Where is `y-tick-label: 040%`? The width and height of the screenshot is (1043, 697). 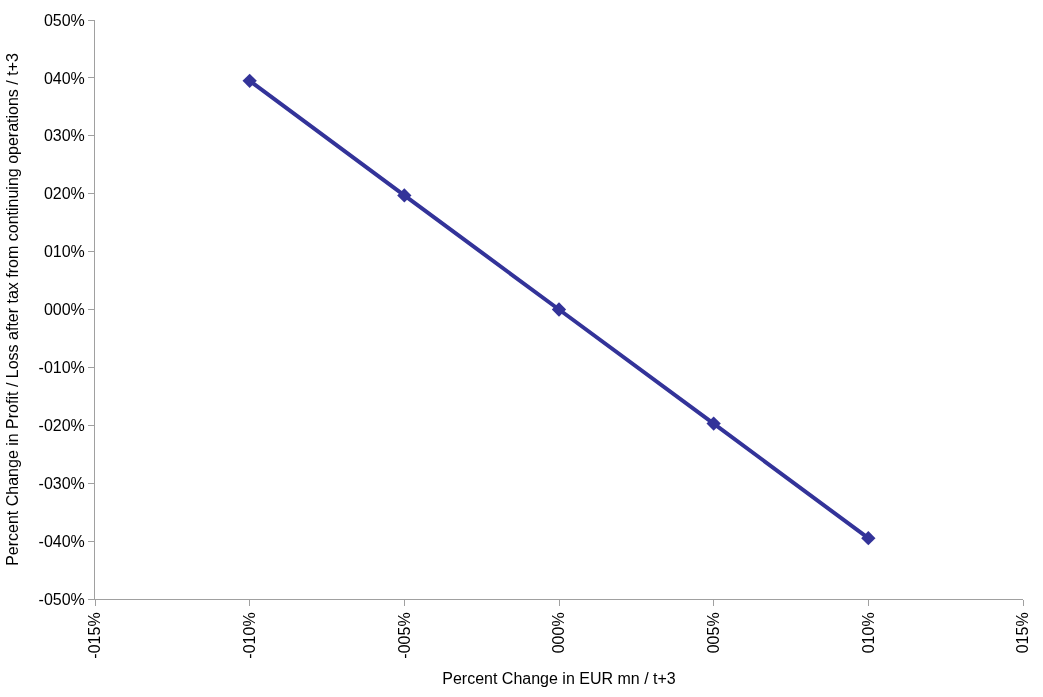
y-tick-label: 040% is located at coordinates (64, 78).